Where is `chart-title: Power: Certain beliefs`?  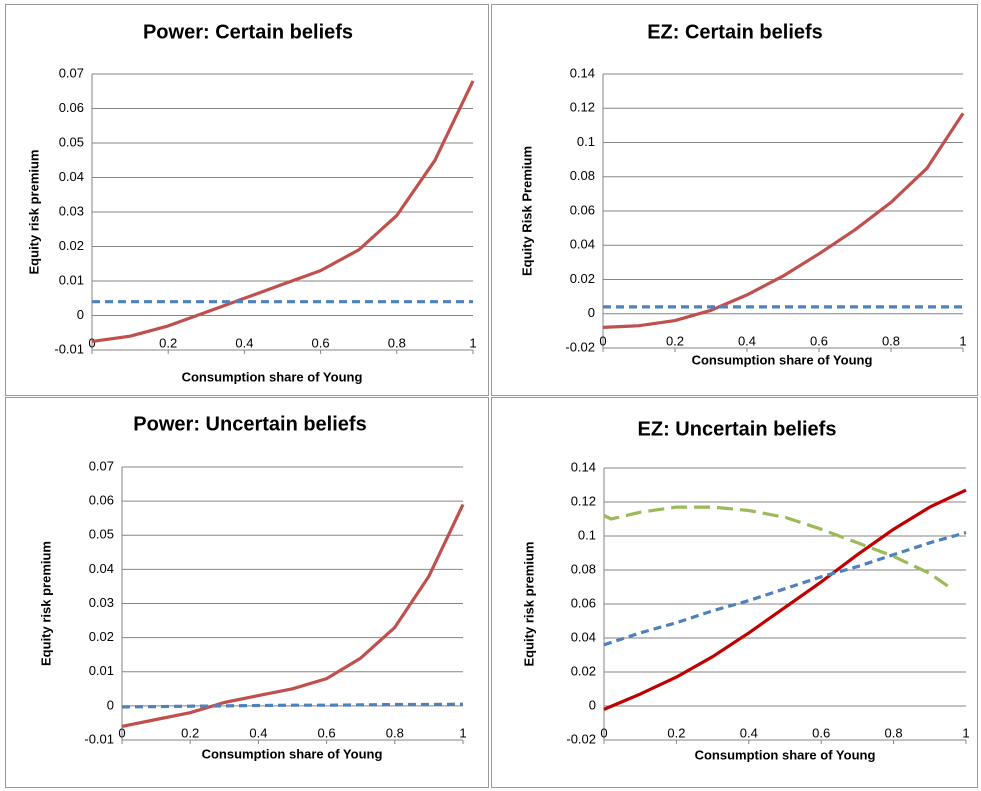
chart-title: Power: Certain beliefs is located at coordinates (248, 32).